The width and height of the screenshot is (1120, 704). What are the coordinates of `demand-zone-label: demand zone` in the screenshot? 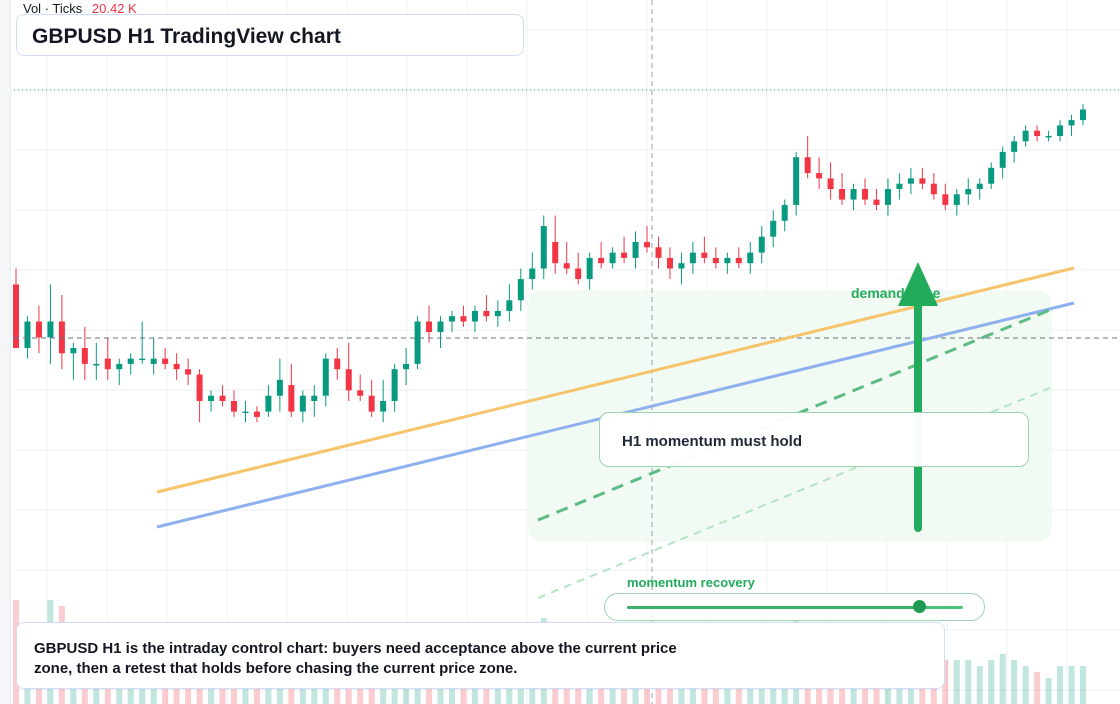 It's located at (896, 293).